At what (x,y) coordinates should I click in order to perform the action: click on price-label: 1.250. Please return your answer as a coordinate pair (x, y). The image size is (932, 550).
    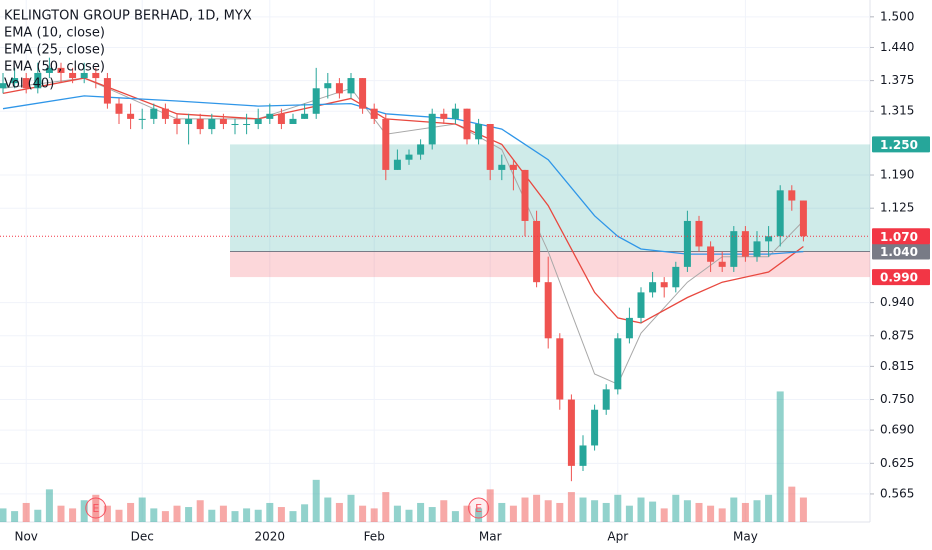
    Looking at the image, I should click on (899, 145).